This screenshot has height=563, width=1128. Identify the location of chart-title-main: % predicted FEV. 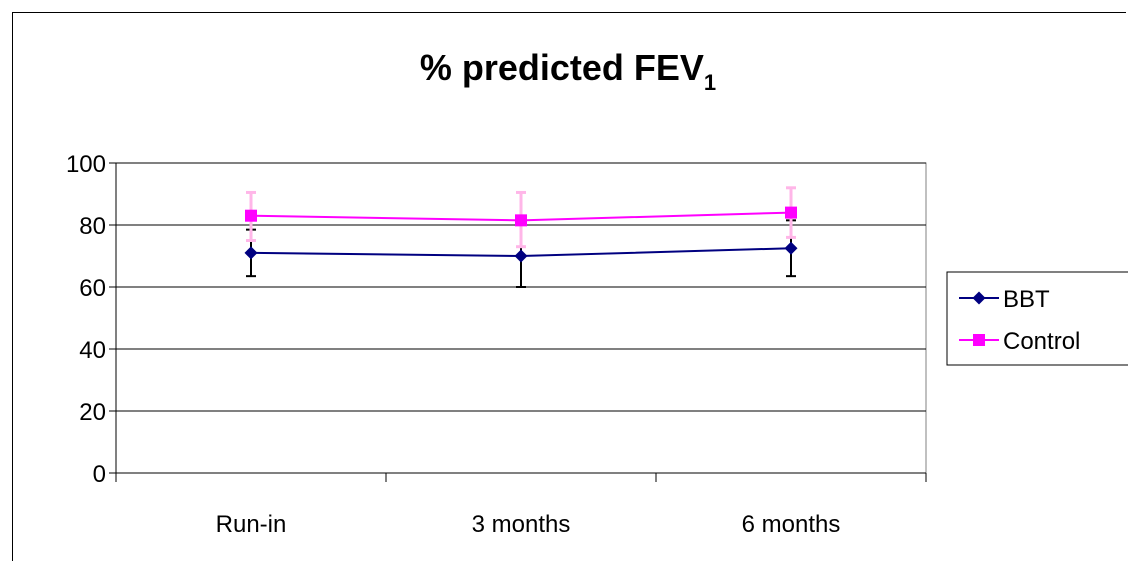
(562, 67).